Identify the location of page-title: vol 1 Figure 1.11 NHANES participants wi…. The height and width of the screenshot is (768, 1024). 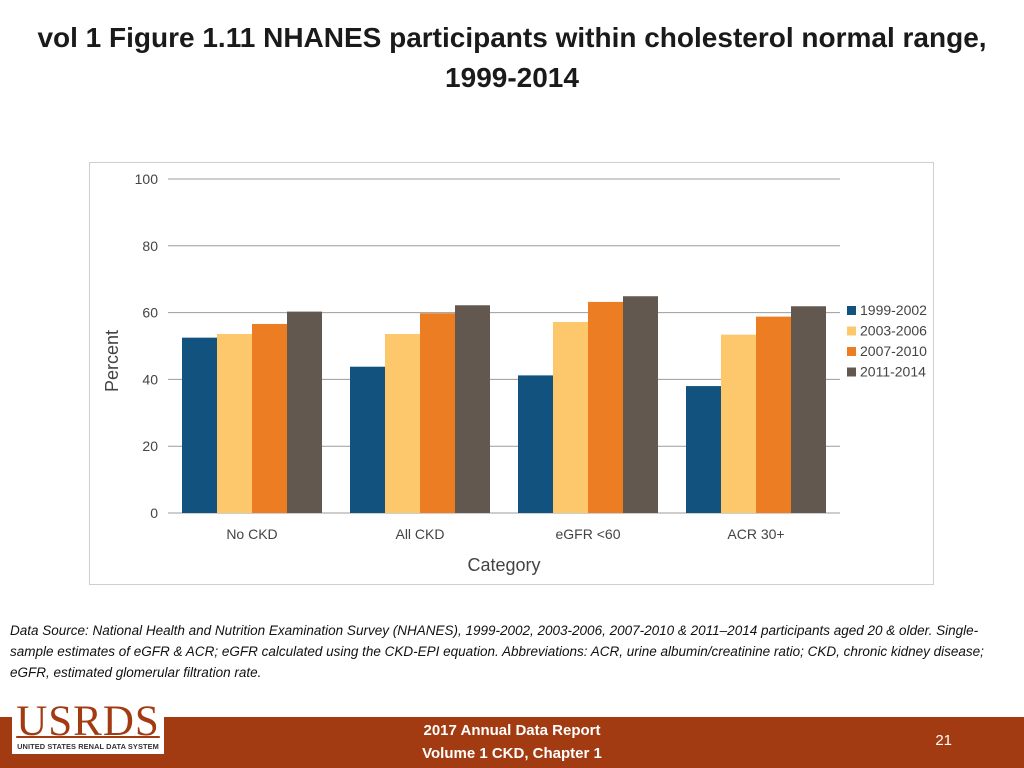
(512, 57).